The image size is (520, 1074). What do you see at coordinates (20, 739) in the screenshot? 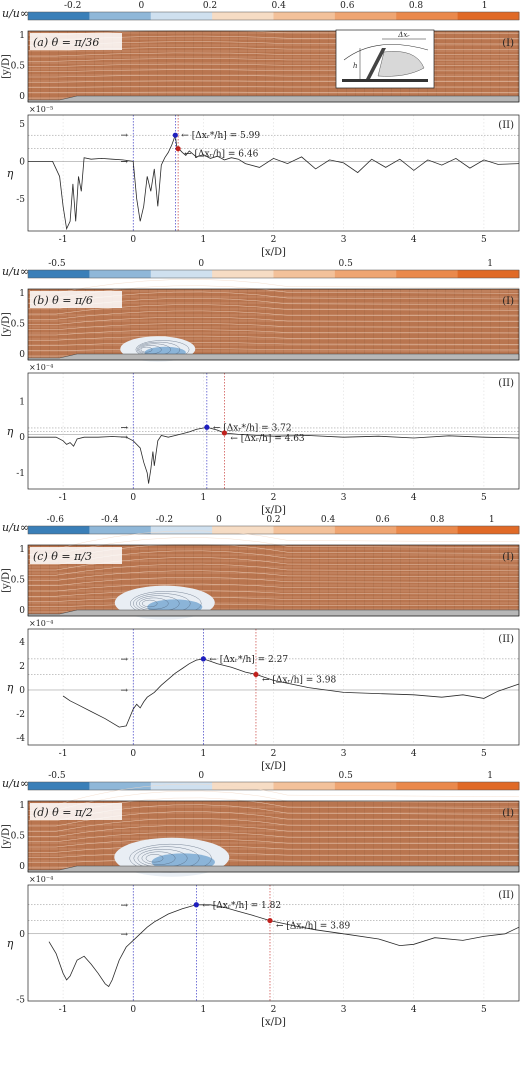
I see `eta-y-tick-label: -4` at bounding box center [20, 739].